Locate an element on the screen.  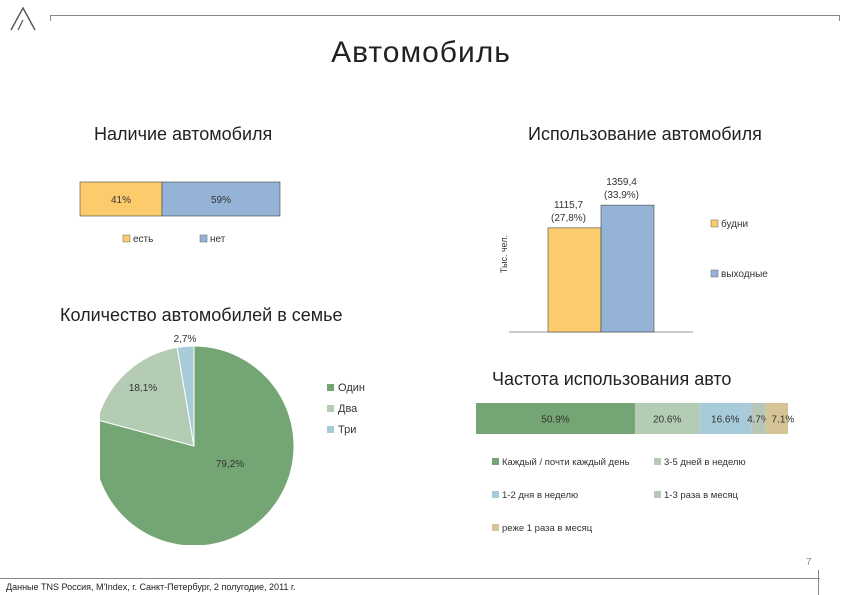
ownership-bar-label-1: 41% is located at coordinates (121, 200).